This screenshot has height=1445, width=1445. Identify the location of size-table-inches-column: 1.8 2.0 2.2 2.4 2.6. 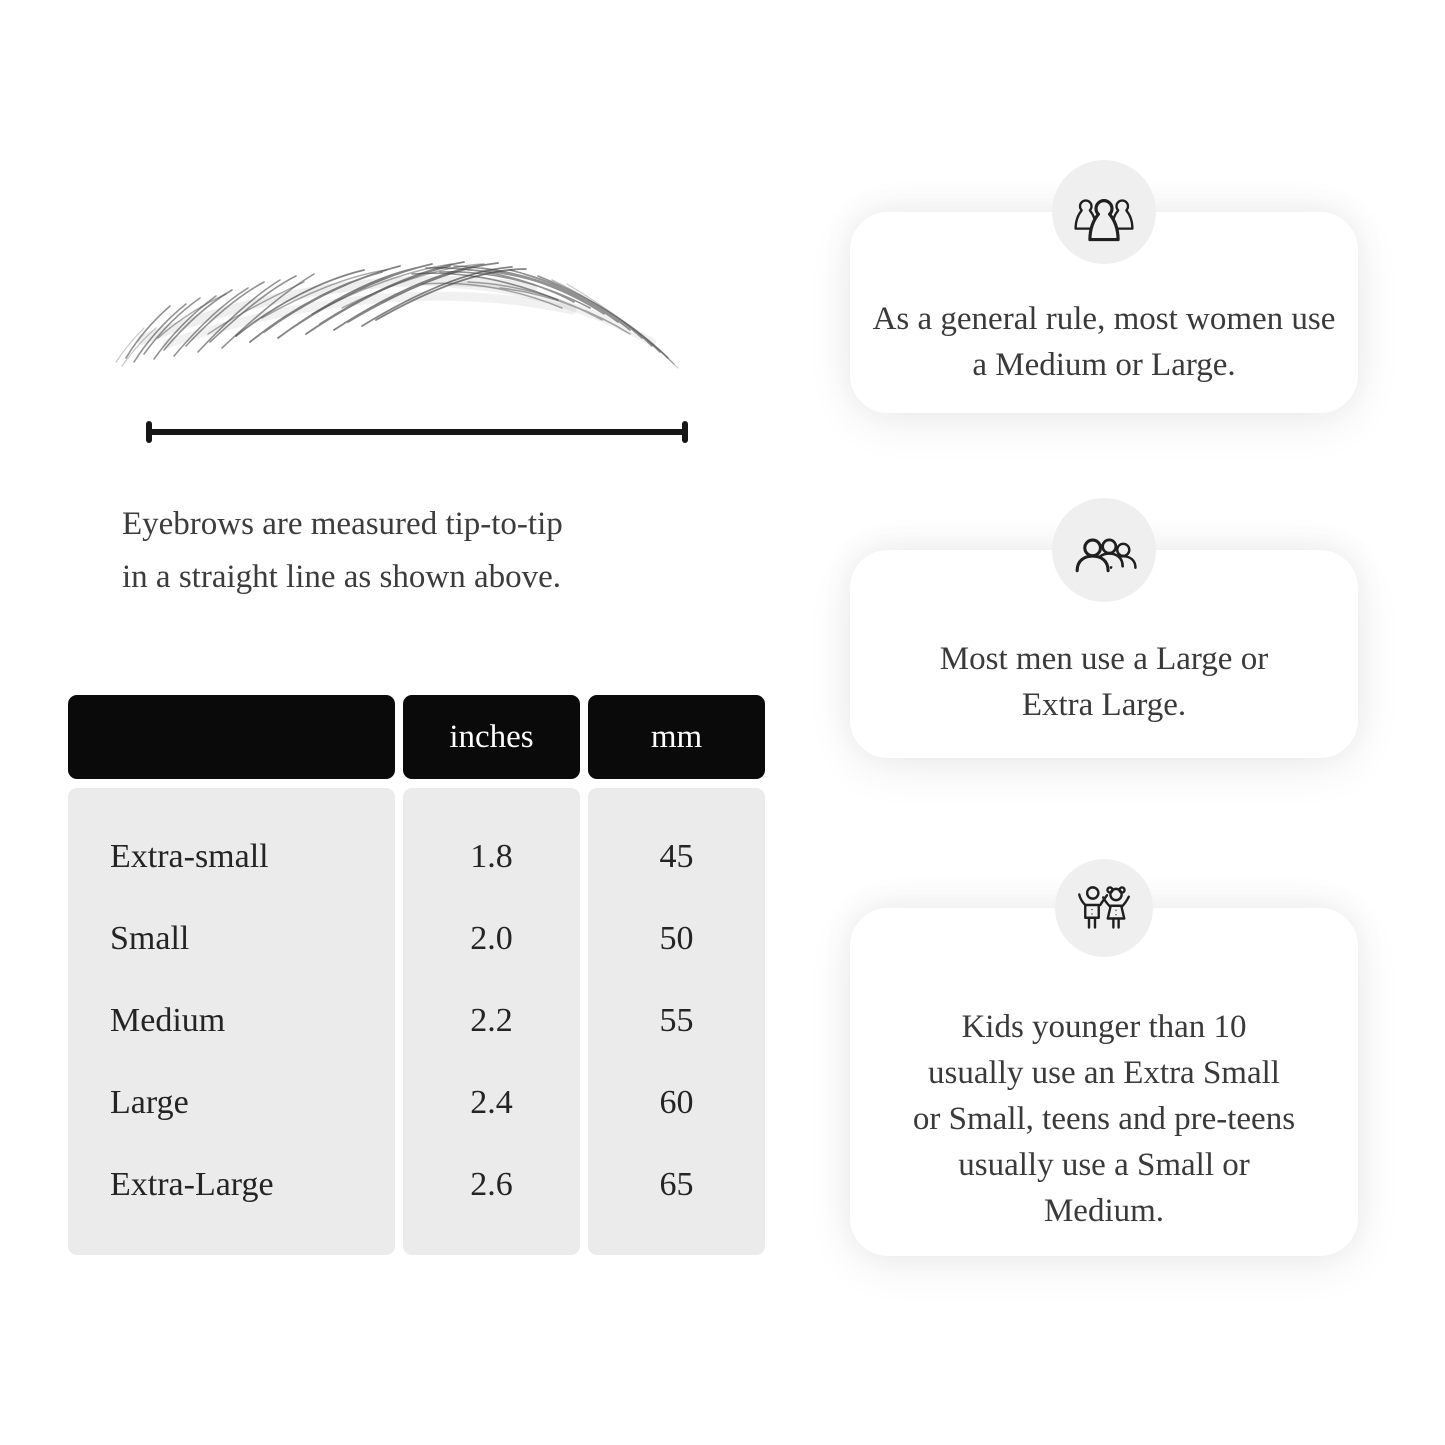
(491, 1021).